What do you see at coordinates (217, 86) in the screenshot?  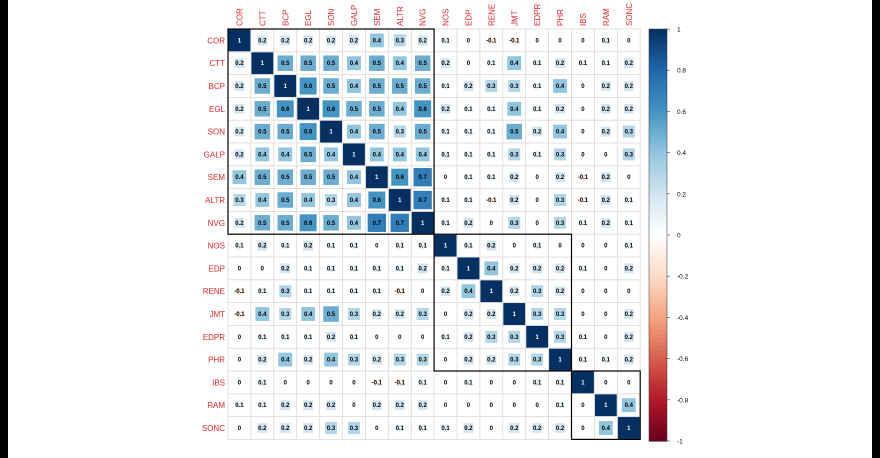 I see `row-label-BCP: BCP` at bounding box center [217, 86].